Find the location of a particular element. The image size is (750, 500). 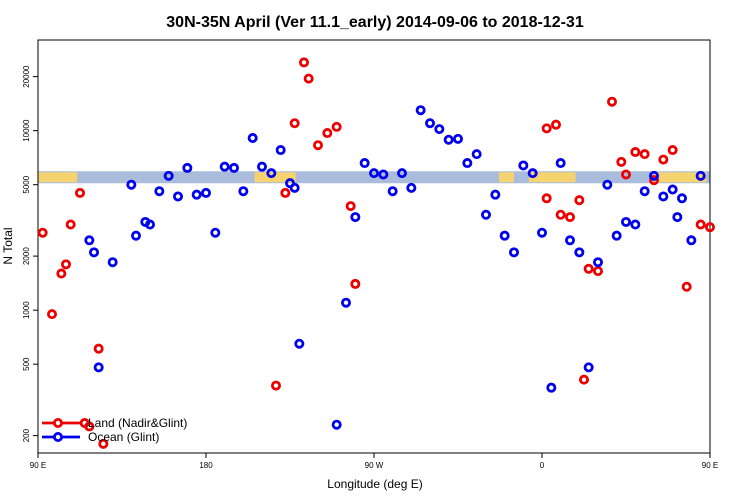

legend: Land (Nadir&Glint)Ocean (Glint) is located at coordinates (114, 430).